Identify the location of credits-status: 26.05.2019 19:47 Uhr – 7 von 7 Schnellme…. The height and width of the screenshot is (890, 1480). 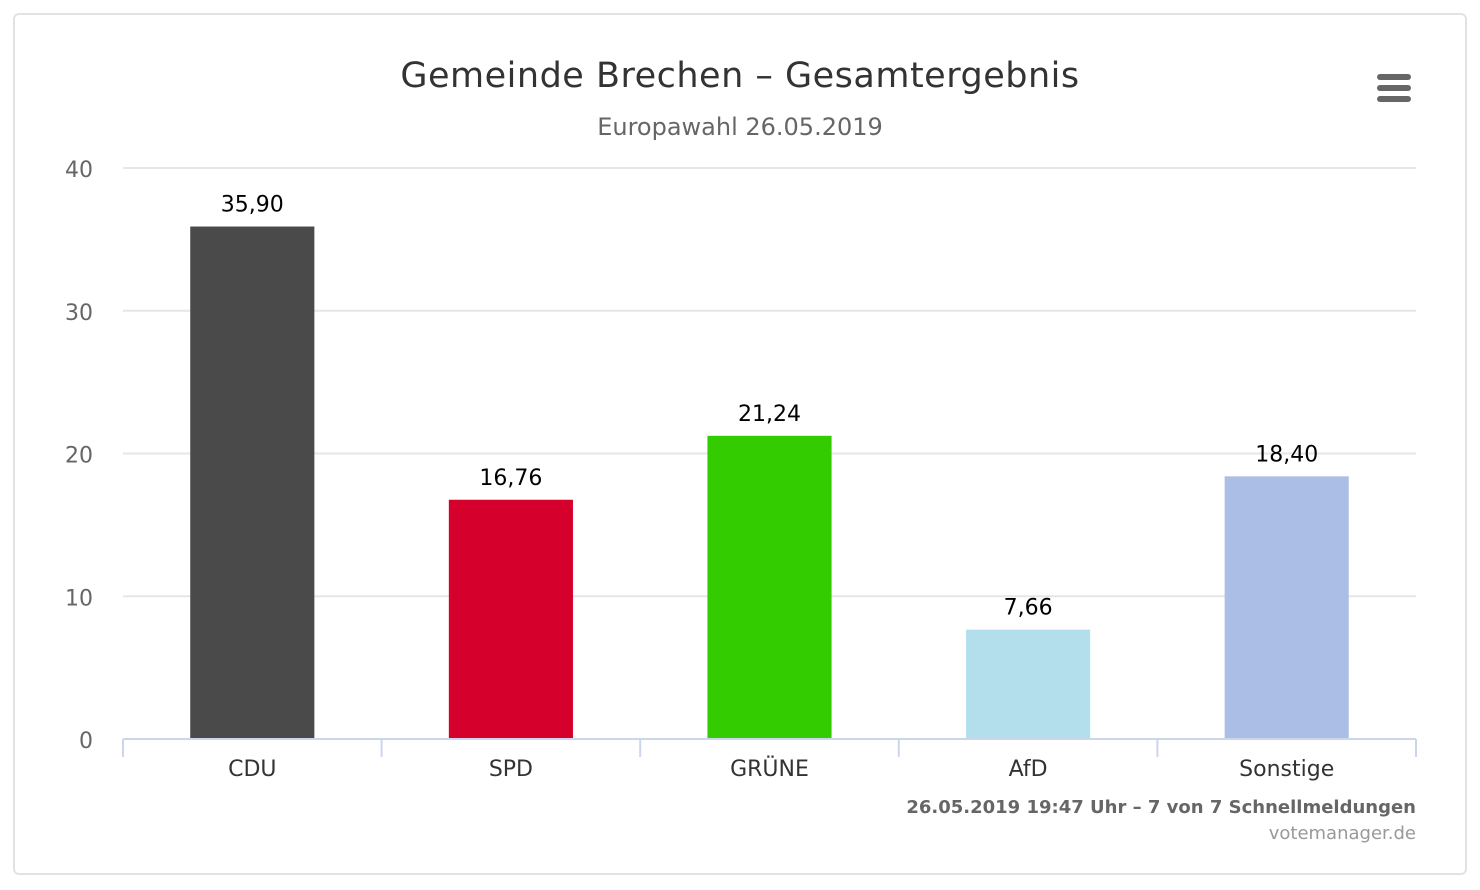
(1161, 807).